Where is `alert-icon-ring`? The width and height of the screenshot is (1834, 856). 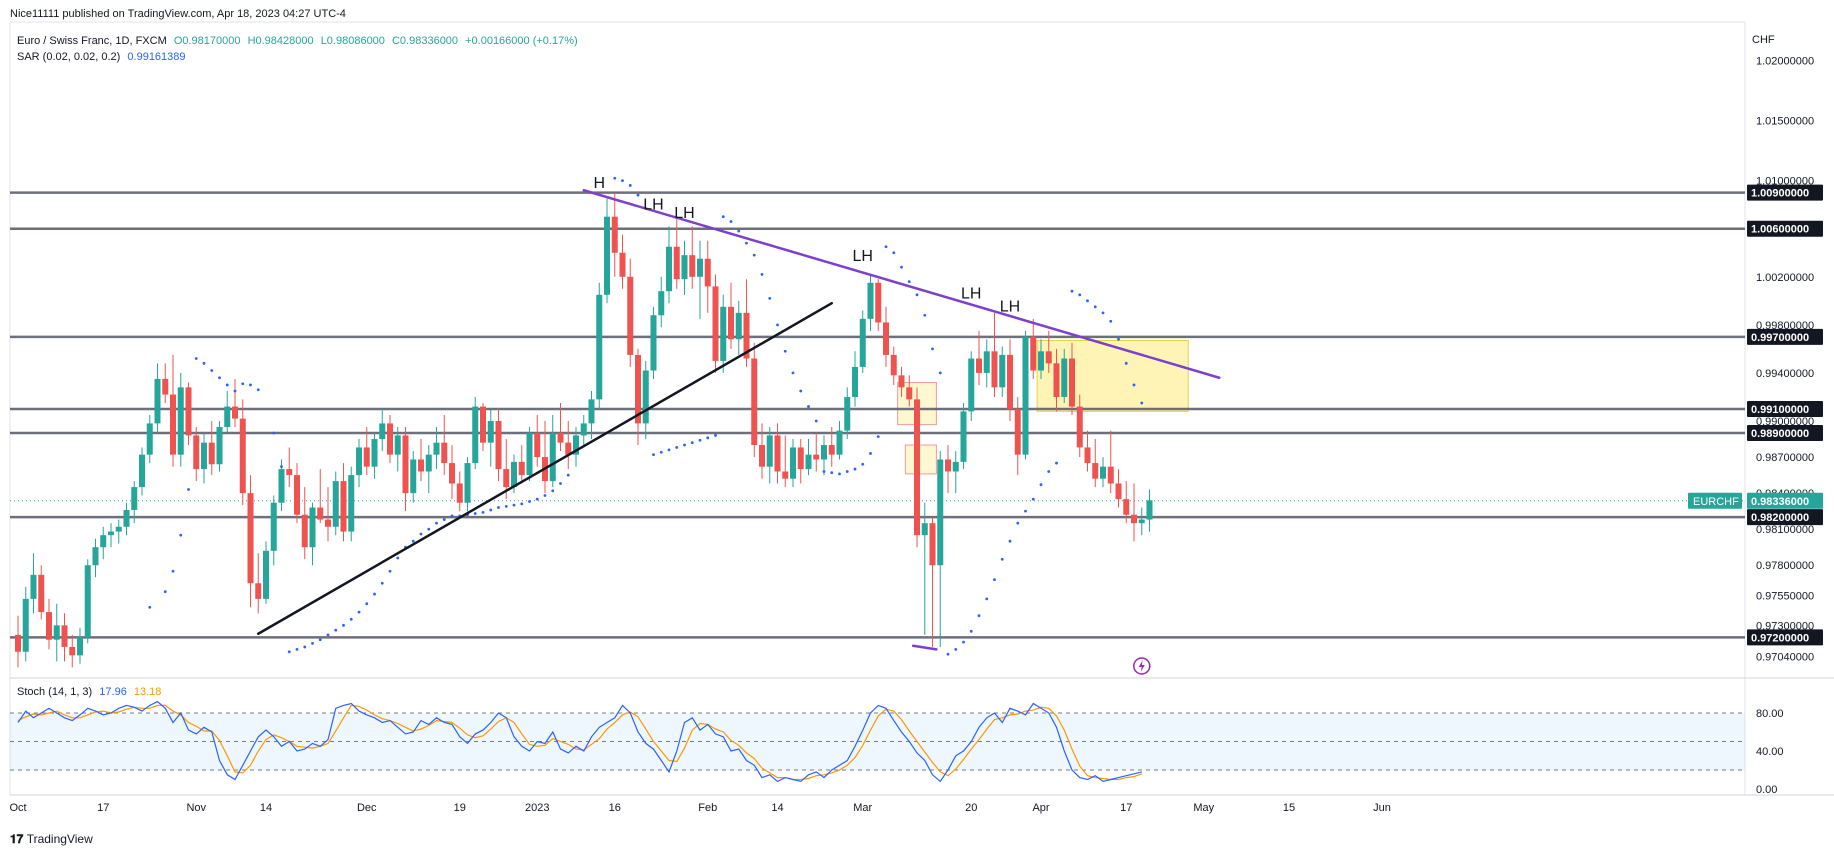 alert-icon-ring is located at coordinates (1142, 666).